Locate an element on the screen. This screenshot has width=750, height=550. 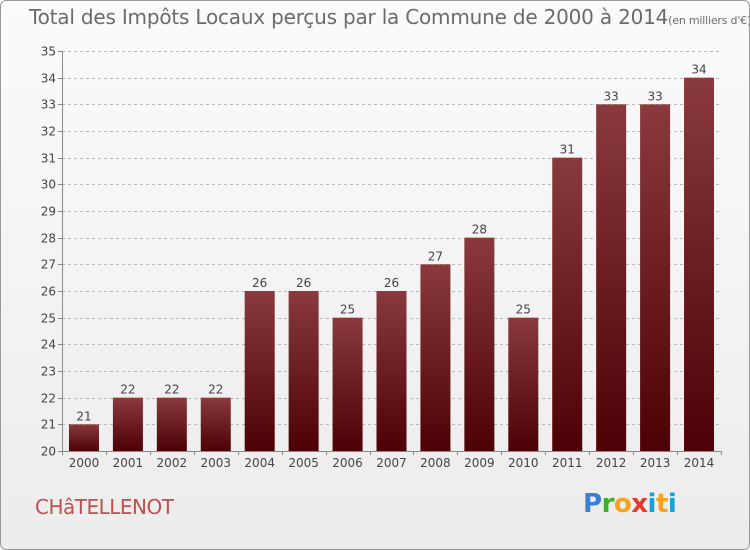
y-axis-ticks: 20 21 22 23 24 25 26 27 28 29 30 31 32 33 34 35 is located at coordinates (51, 252).